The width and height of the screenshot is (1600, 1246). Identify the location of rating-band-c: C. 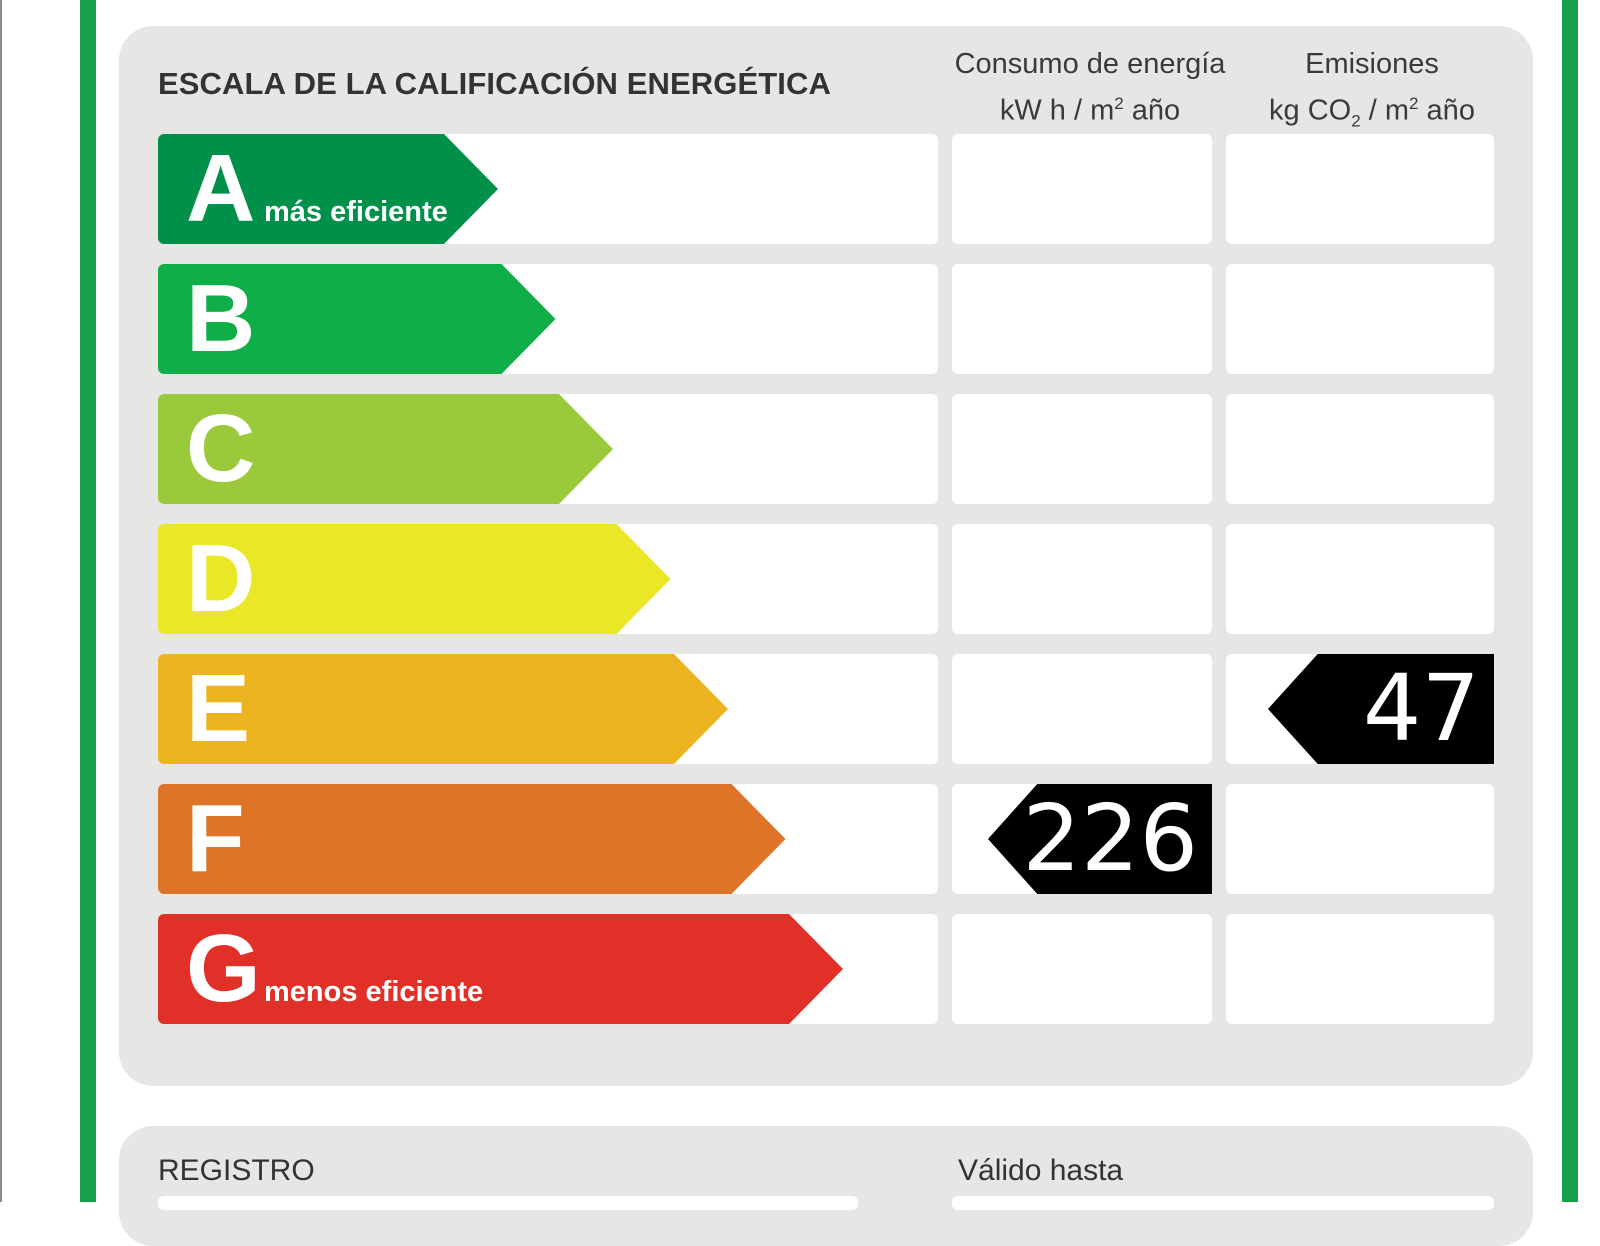
(385, 449).